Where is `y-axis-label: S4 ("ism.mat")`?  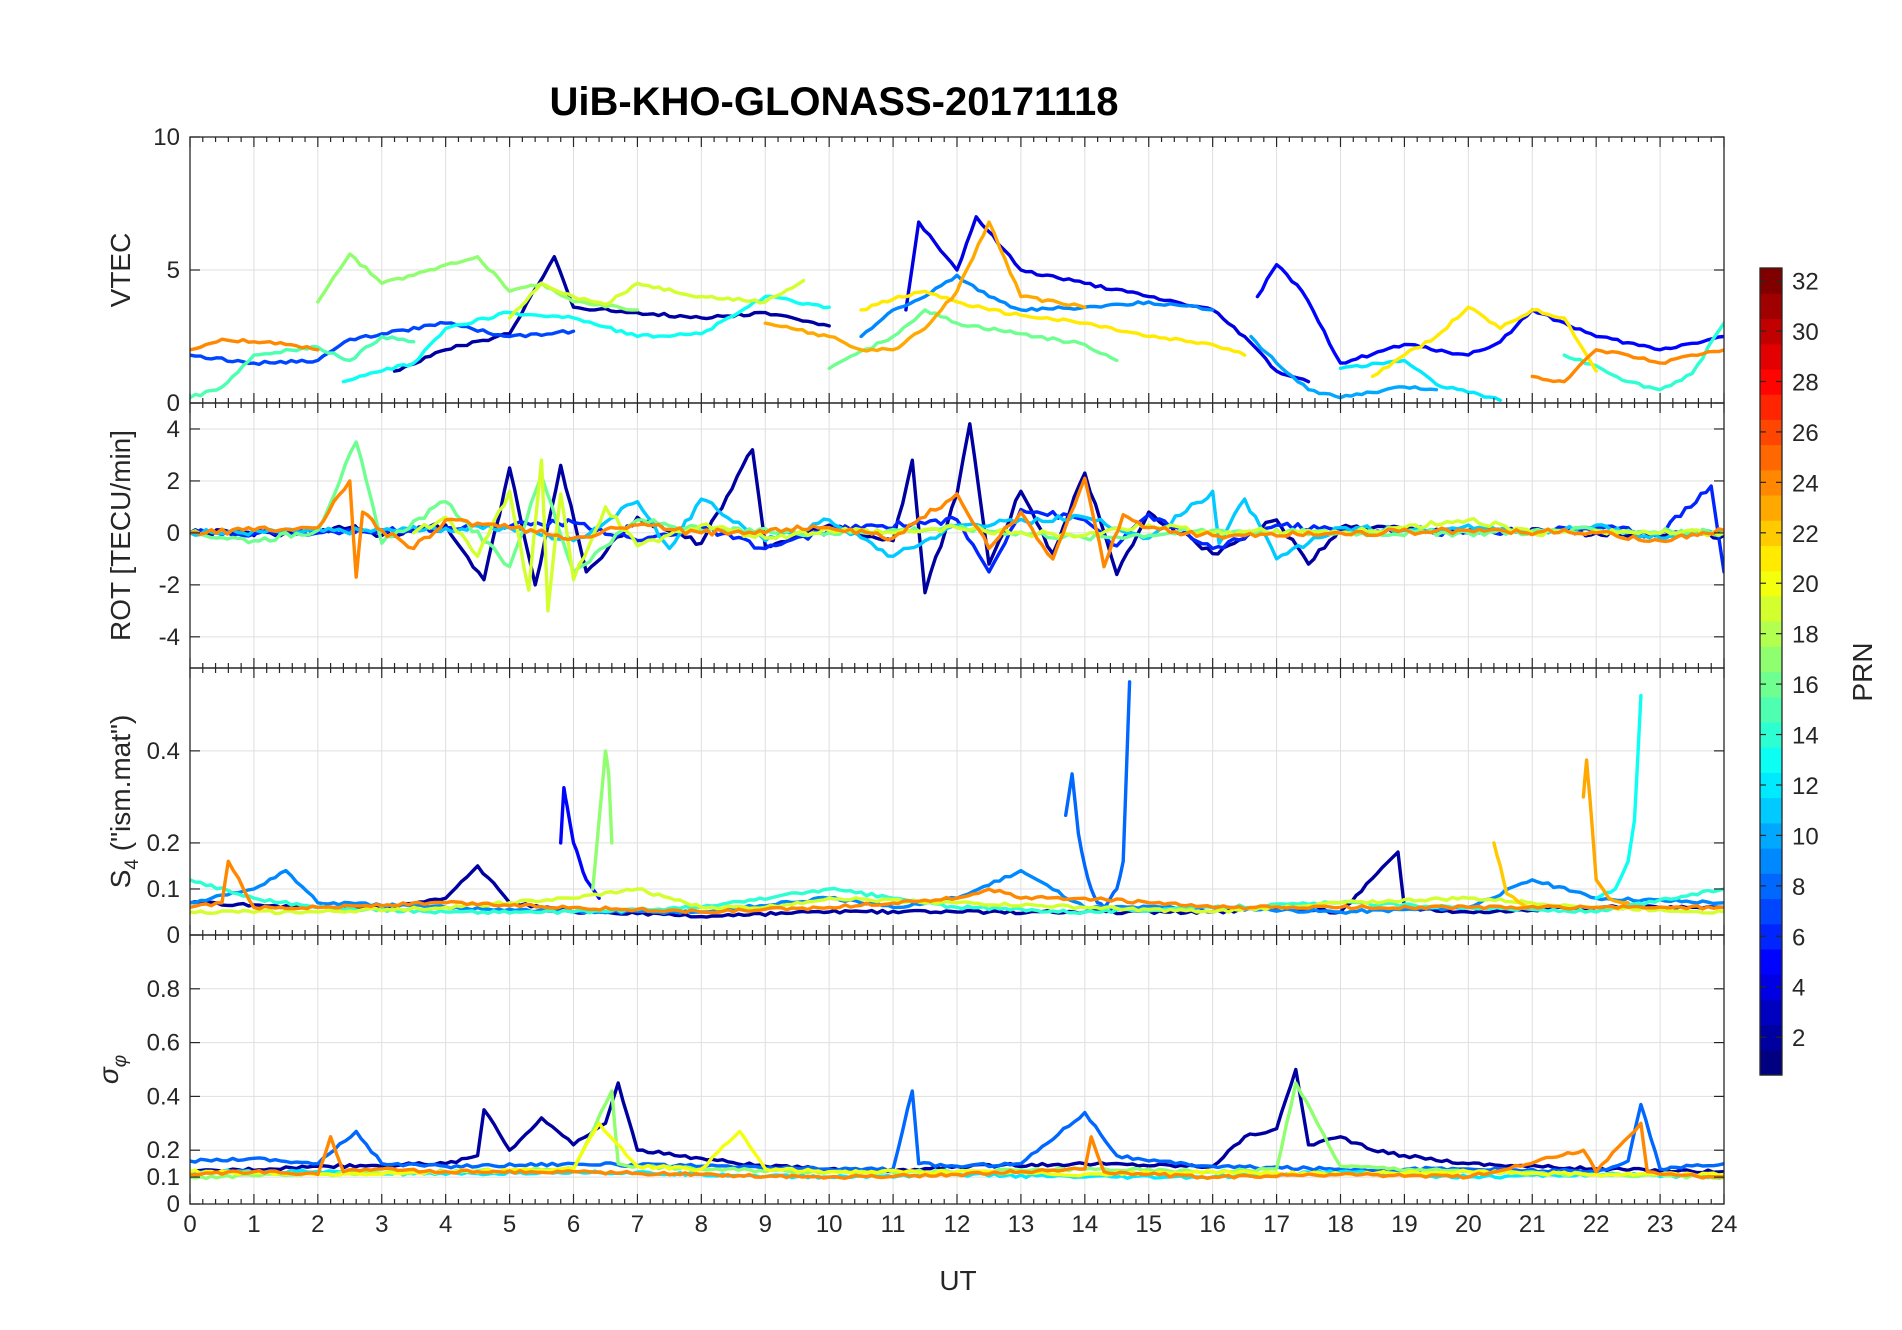 y-axis-label: S4 ("ism.mat") is located at coordinates (124, 802).